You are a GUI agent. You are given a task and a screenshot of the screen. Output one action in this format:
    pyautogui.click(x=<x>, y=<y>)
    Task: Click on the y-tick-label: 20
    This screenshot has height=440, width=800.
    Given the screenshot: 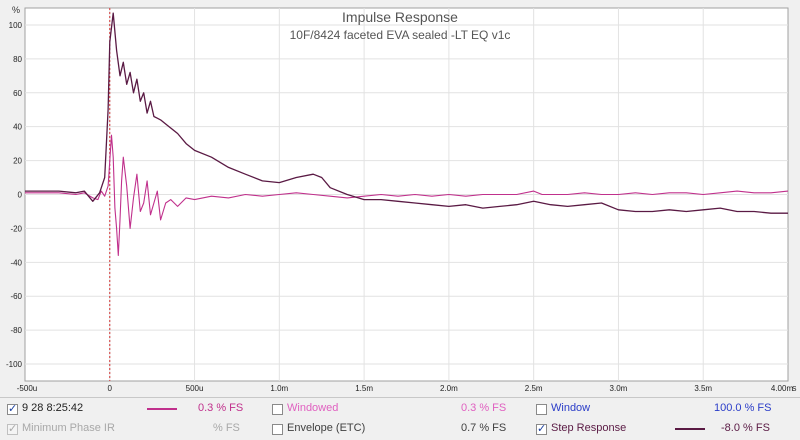 What is the action you would take?
    pyautogui.click(x=17, y=161)
    